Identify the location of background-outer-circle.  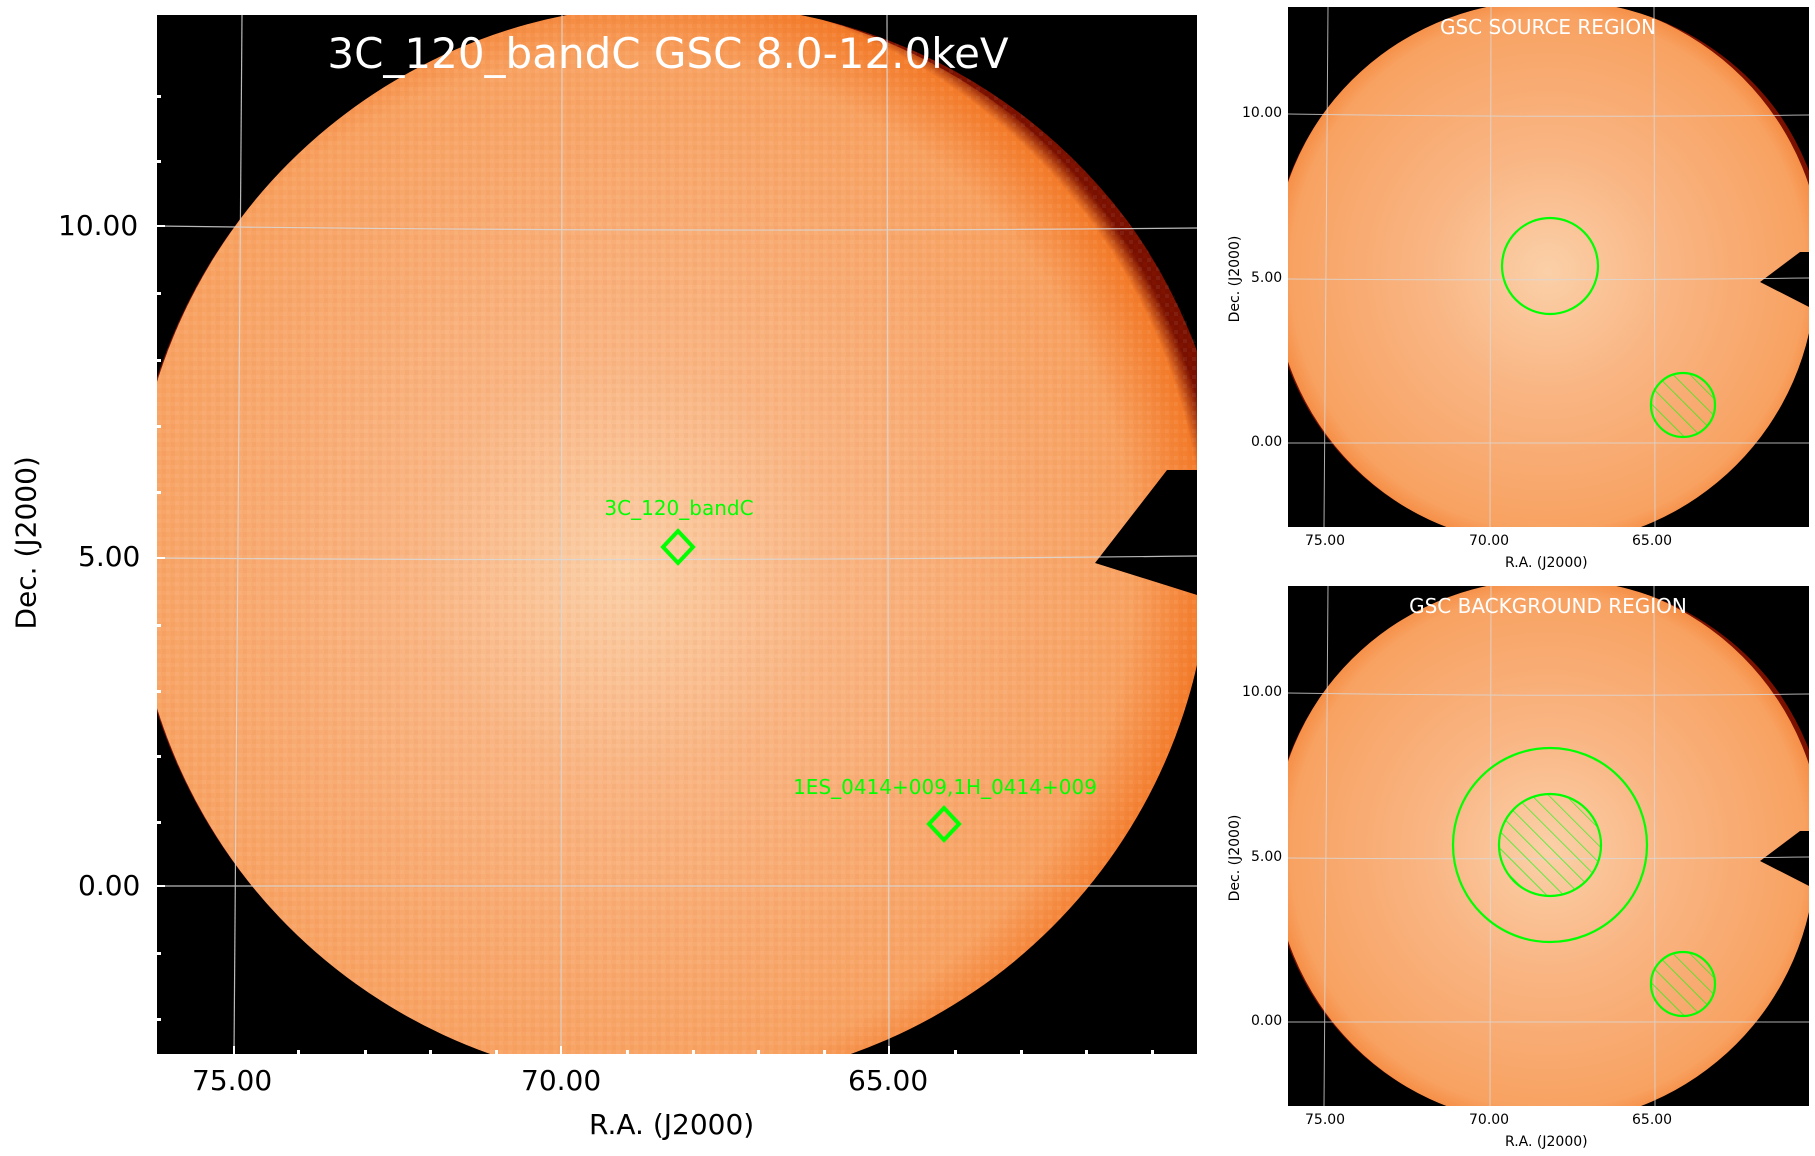
(1550, 845).